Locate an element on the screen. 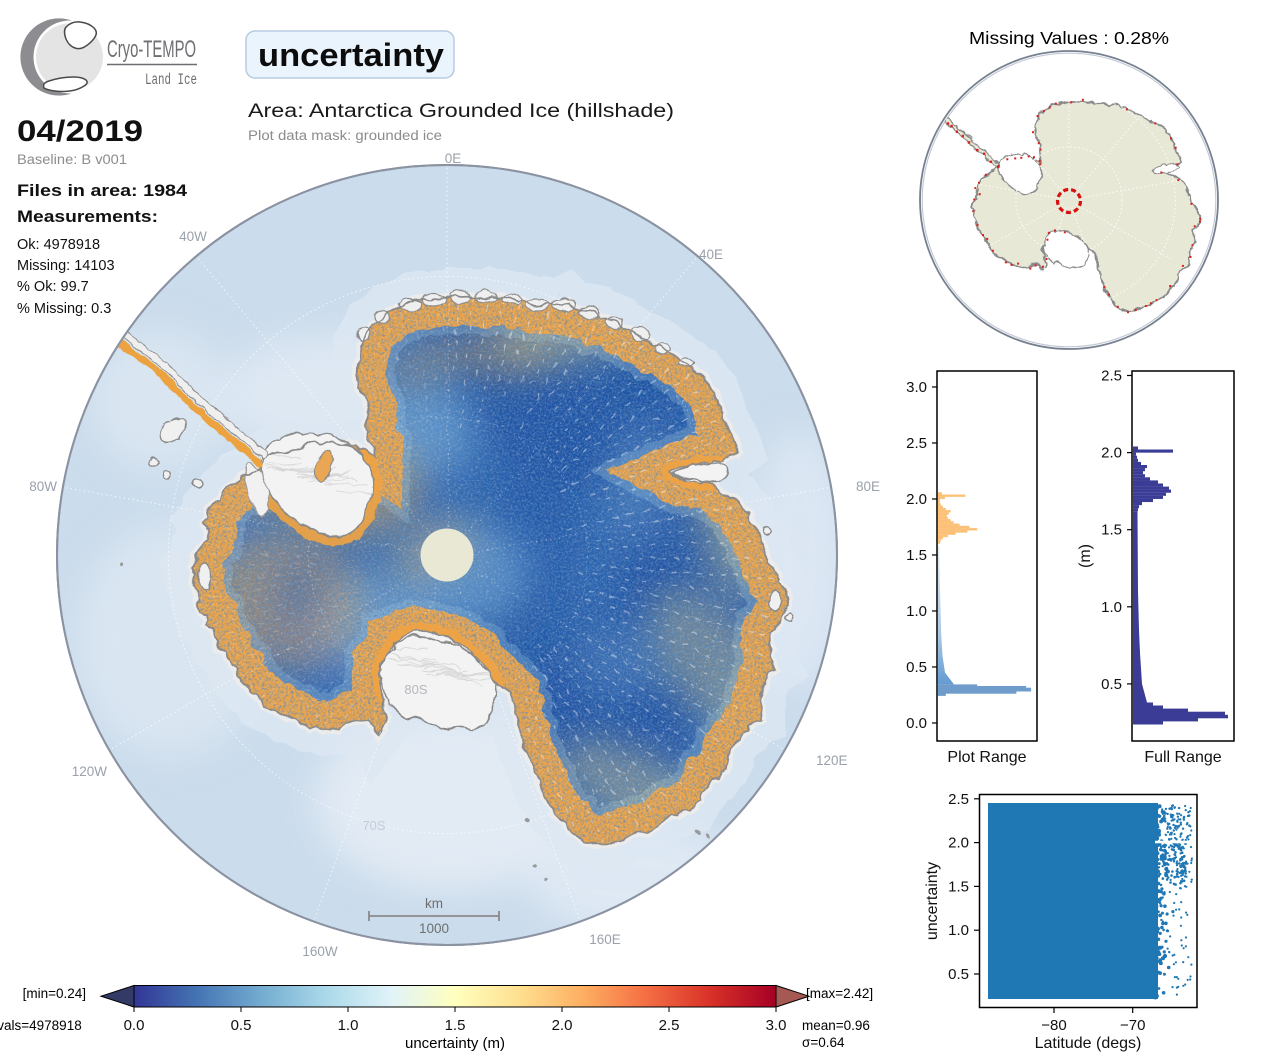 The height and width of the screenshot is (1060, 1272). svg-text: 0E is located at coordinates (453, 158).